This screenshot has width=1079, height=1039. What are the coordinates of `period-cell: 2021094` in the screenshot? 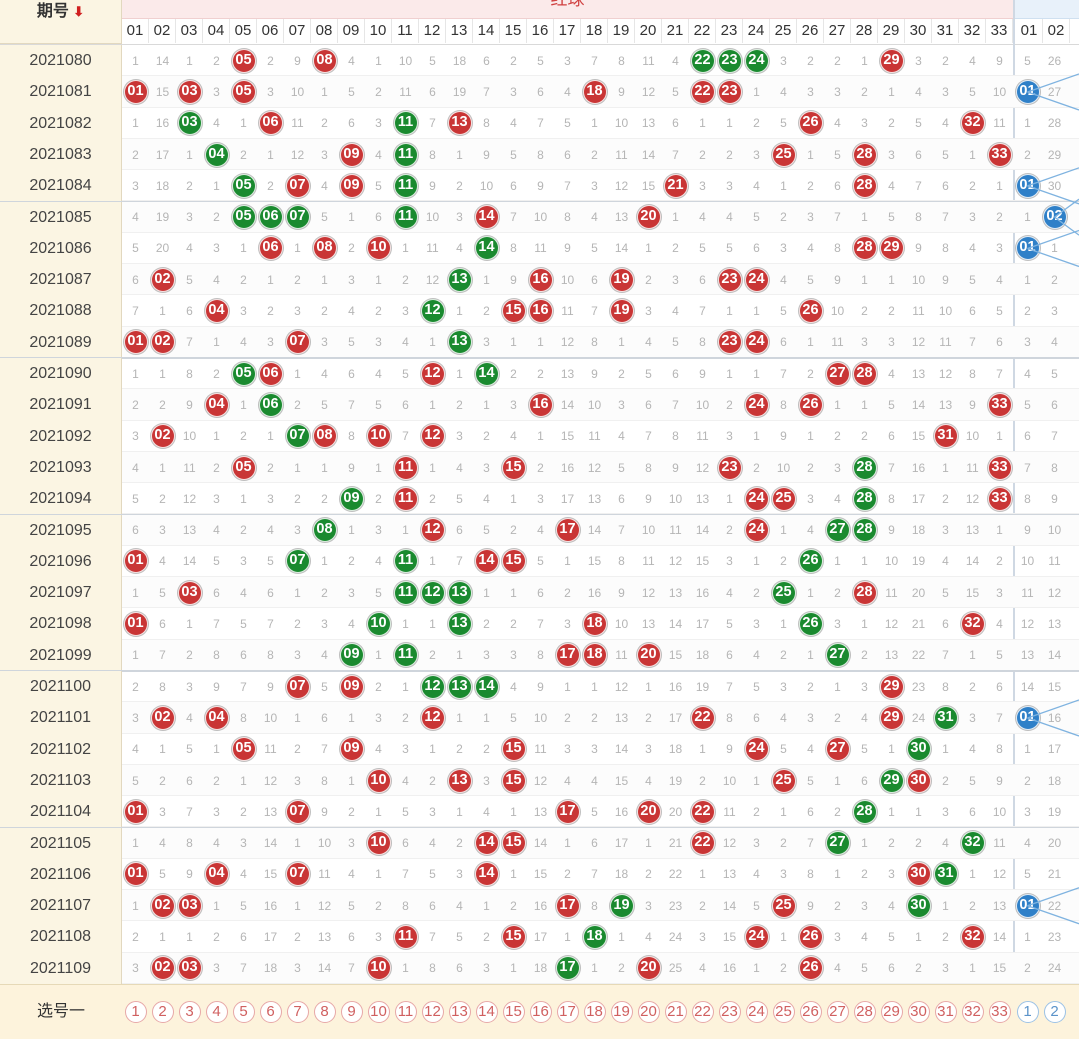 It's located at (61, 499).